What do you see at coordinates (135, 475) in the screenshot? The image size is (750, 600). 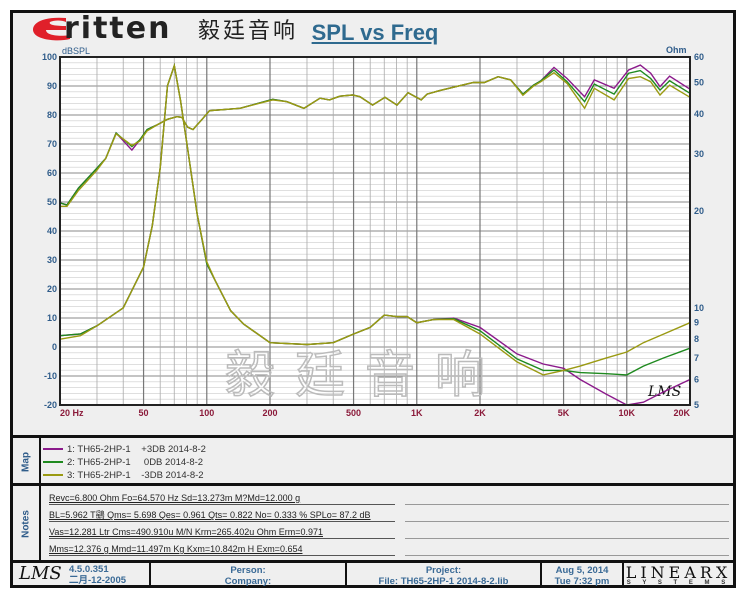 I see `legend-text: 3: TH65-2HP-1 -3DB 2014-8-2` at bounding box center [135, 475].